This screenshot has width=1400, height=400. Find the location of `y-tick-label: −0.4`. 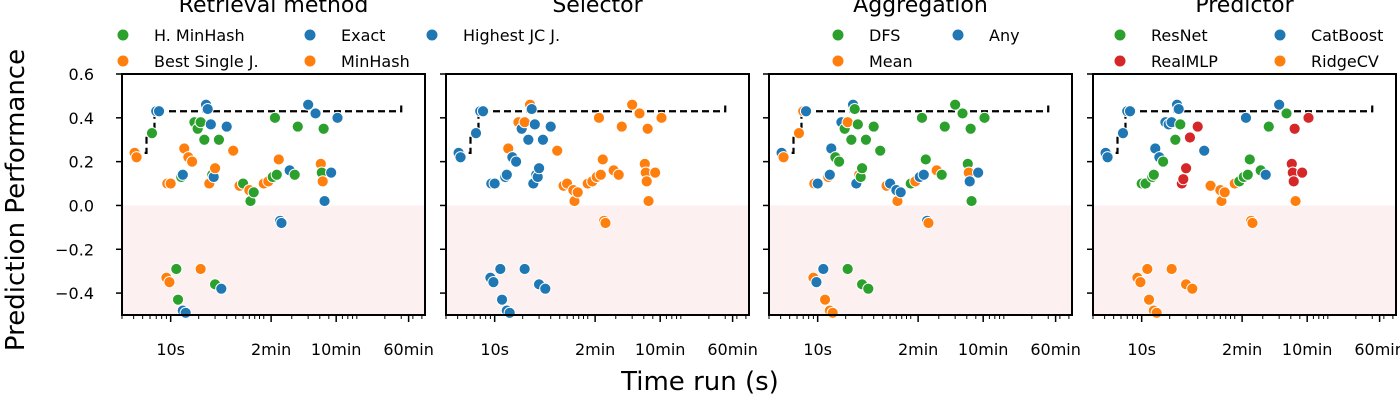

y-tick-label: −0.4 is located at coordinates (74, 293).